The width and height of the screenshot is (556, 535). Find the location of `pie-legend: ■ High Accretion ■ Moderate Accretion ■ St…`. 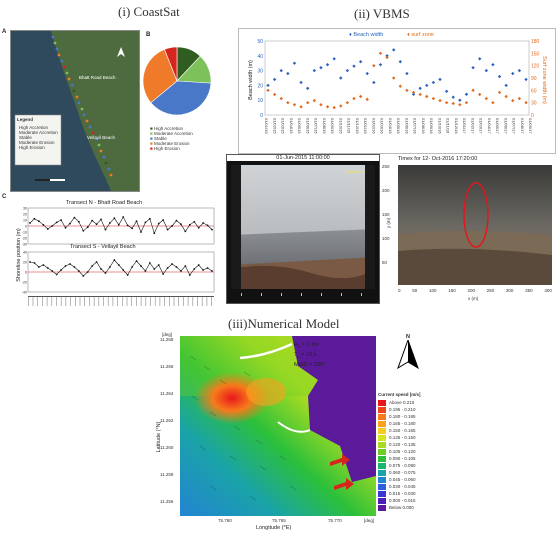

pie-legend: ■ High Accretion ■ Moderate Accretion ■ St… is located at coordinates (171, 138).